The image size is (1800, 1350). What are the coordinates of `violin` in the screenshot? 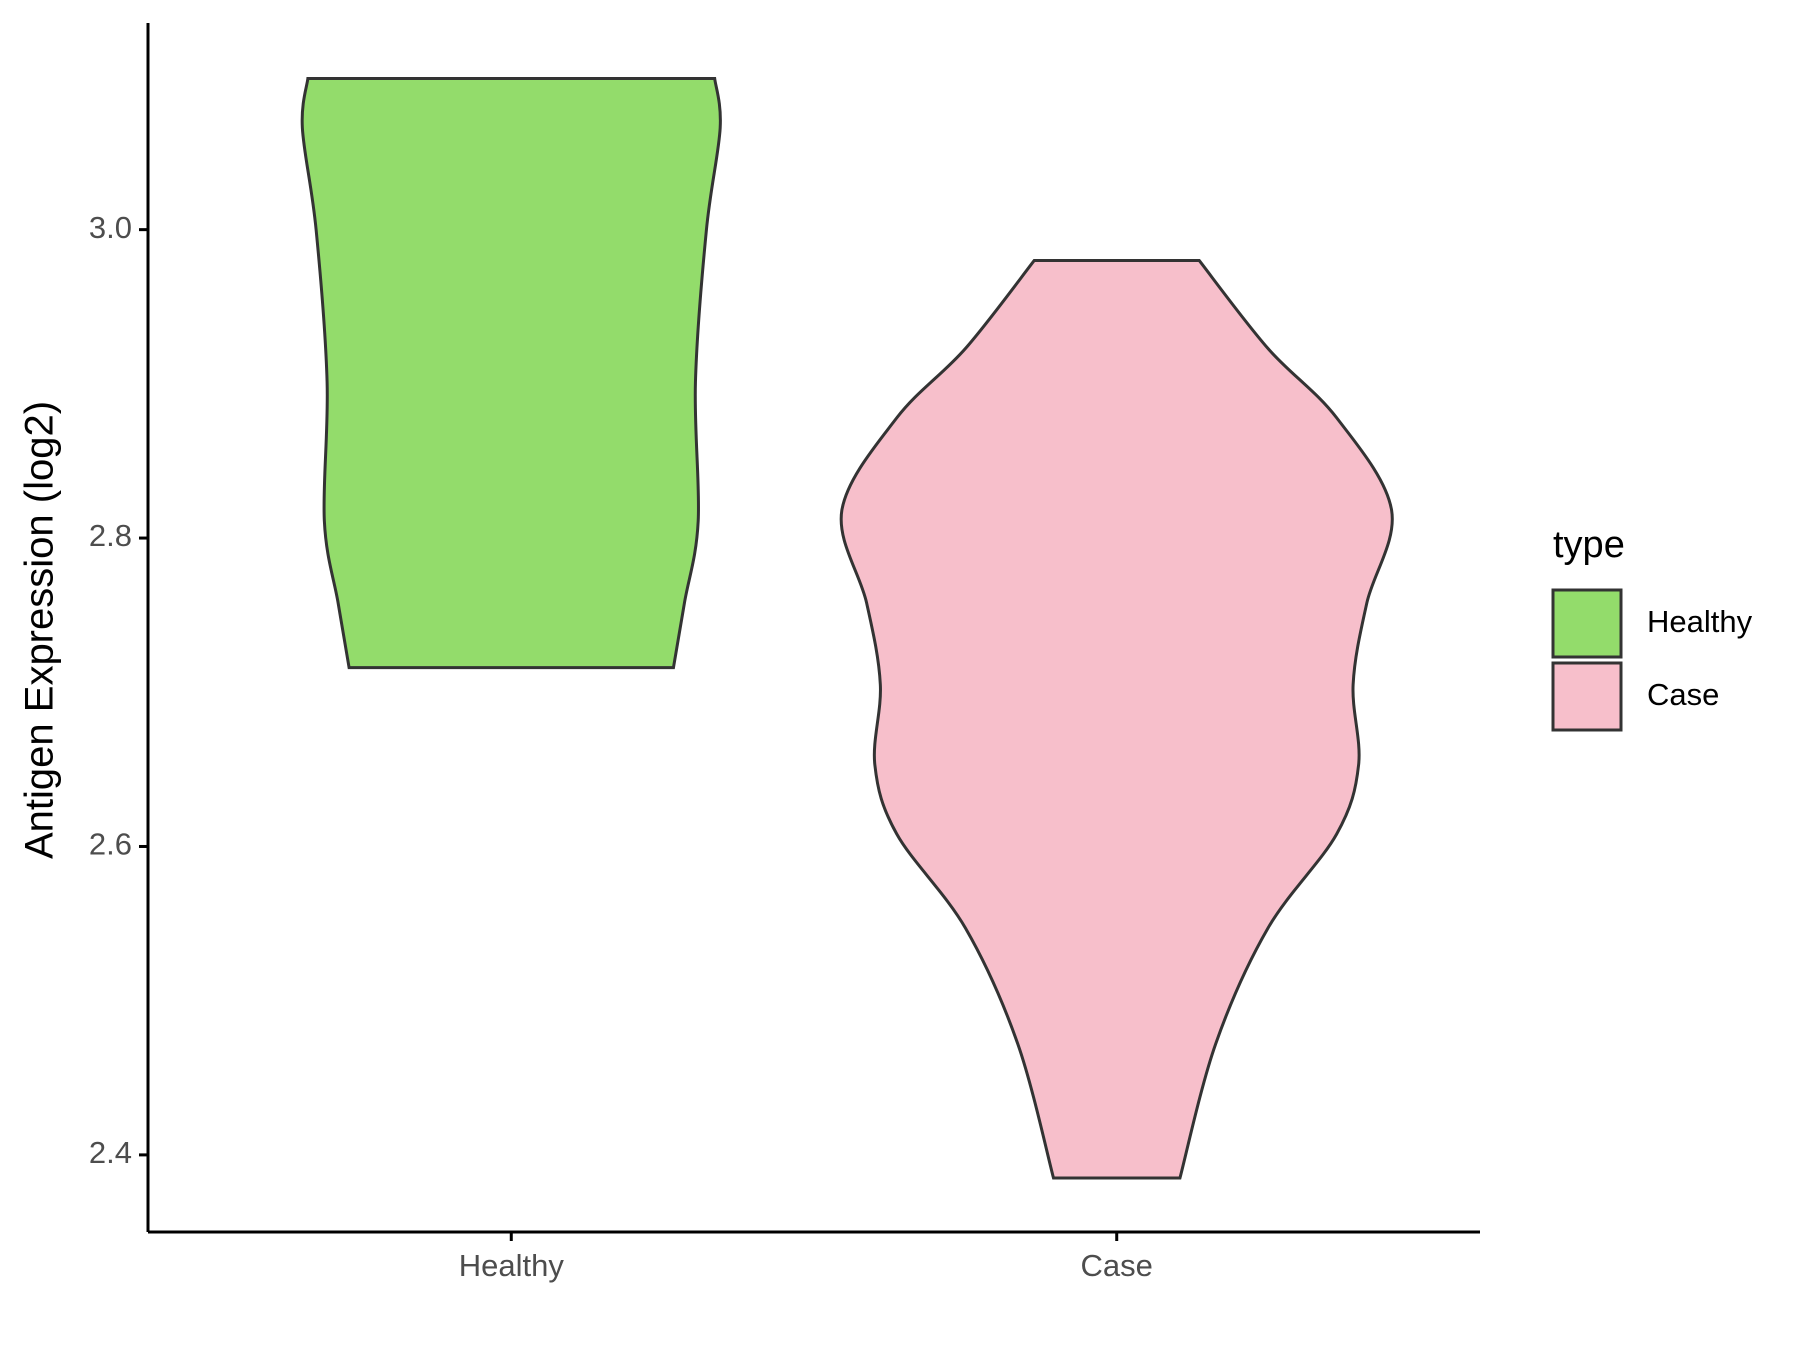 It's located at (511, 373).